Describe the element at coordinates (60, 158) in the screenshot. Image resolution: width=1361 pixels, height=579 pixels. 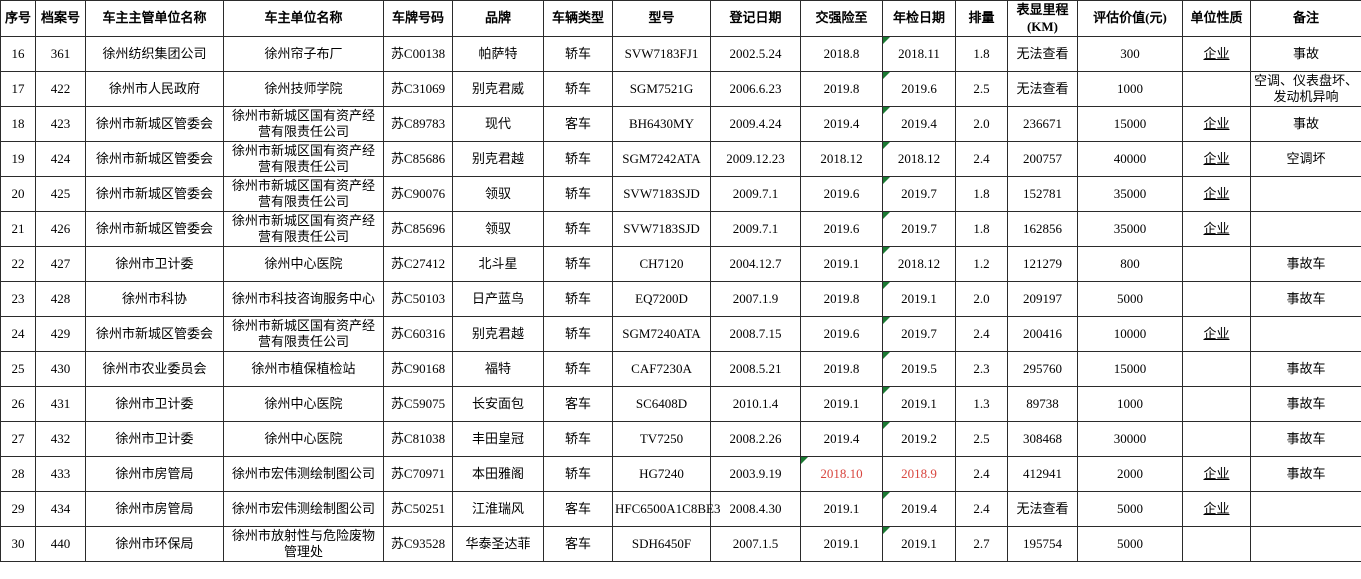
I see `cell-value: 424` at that location.